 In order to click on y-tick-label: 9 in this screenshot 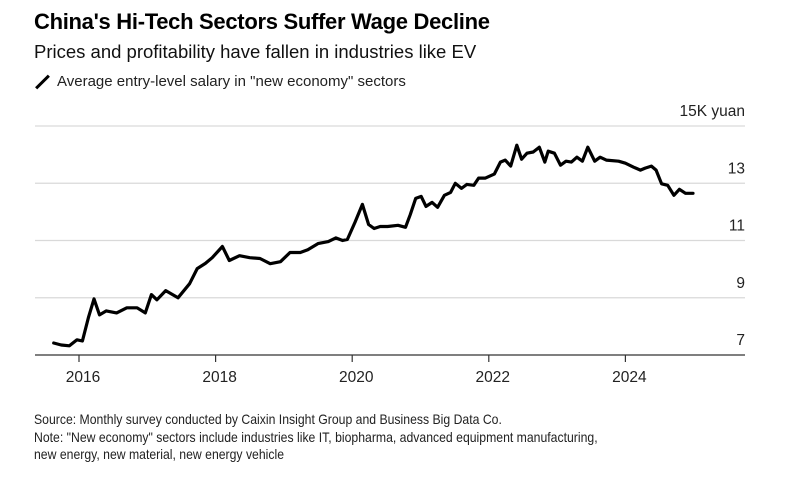, I will do `click(740, 283)`.